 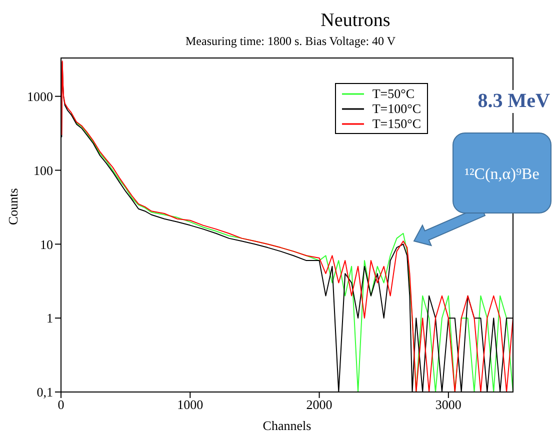 I want to click on x-tick-label: 3000, so click(x=448, y=404).